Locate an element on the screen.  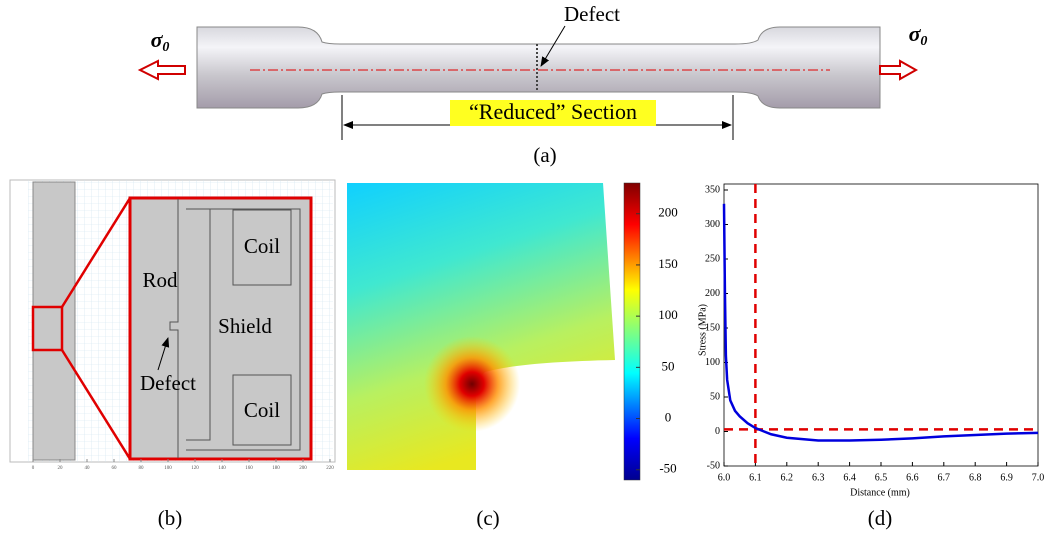
y-tick-label: -50 is located at coordinates (713, 465).